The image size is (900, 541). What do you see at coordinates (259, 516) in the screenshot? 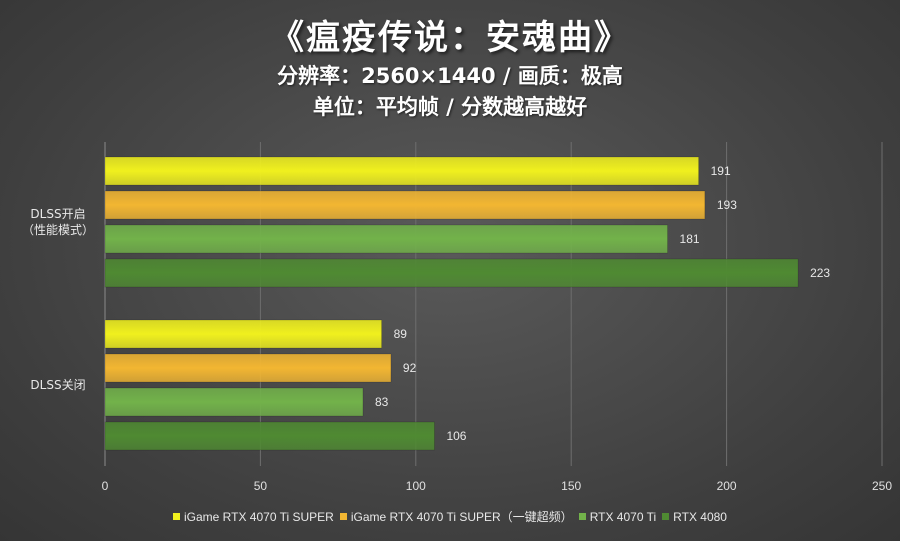
I see `legend-label: iGame RTX 4070 Ti SUPER` at bounding box center [259, 516].